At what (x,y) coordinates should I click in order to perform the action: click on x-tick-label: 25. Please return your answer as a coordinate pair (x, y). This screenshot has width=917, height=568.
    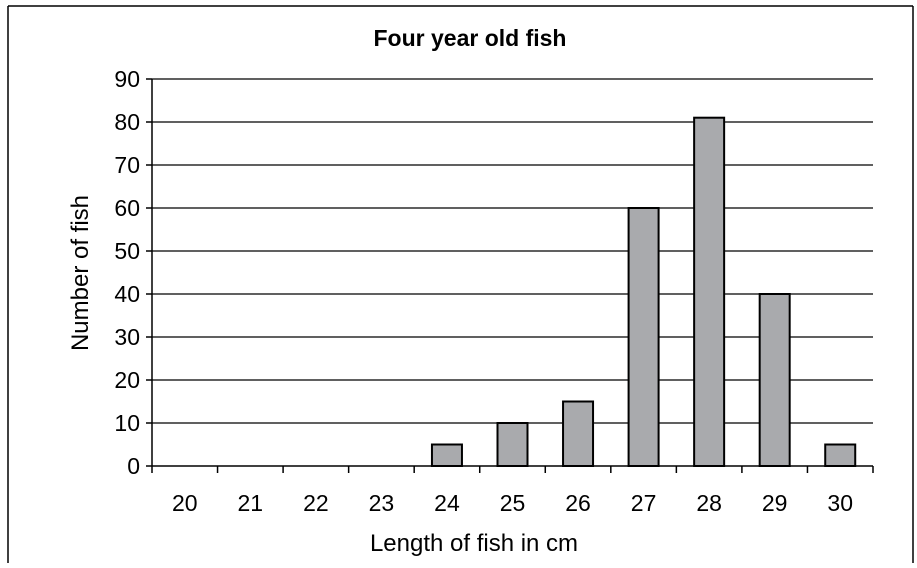
    Looking at the image, I should click on (513, 503).